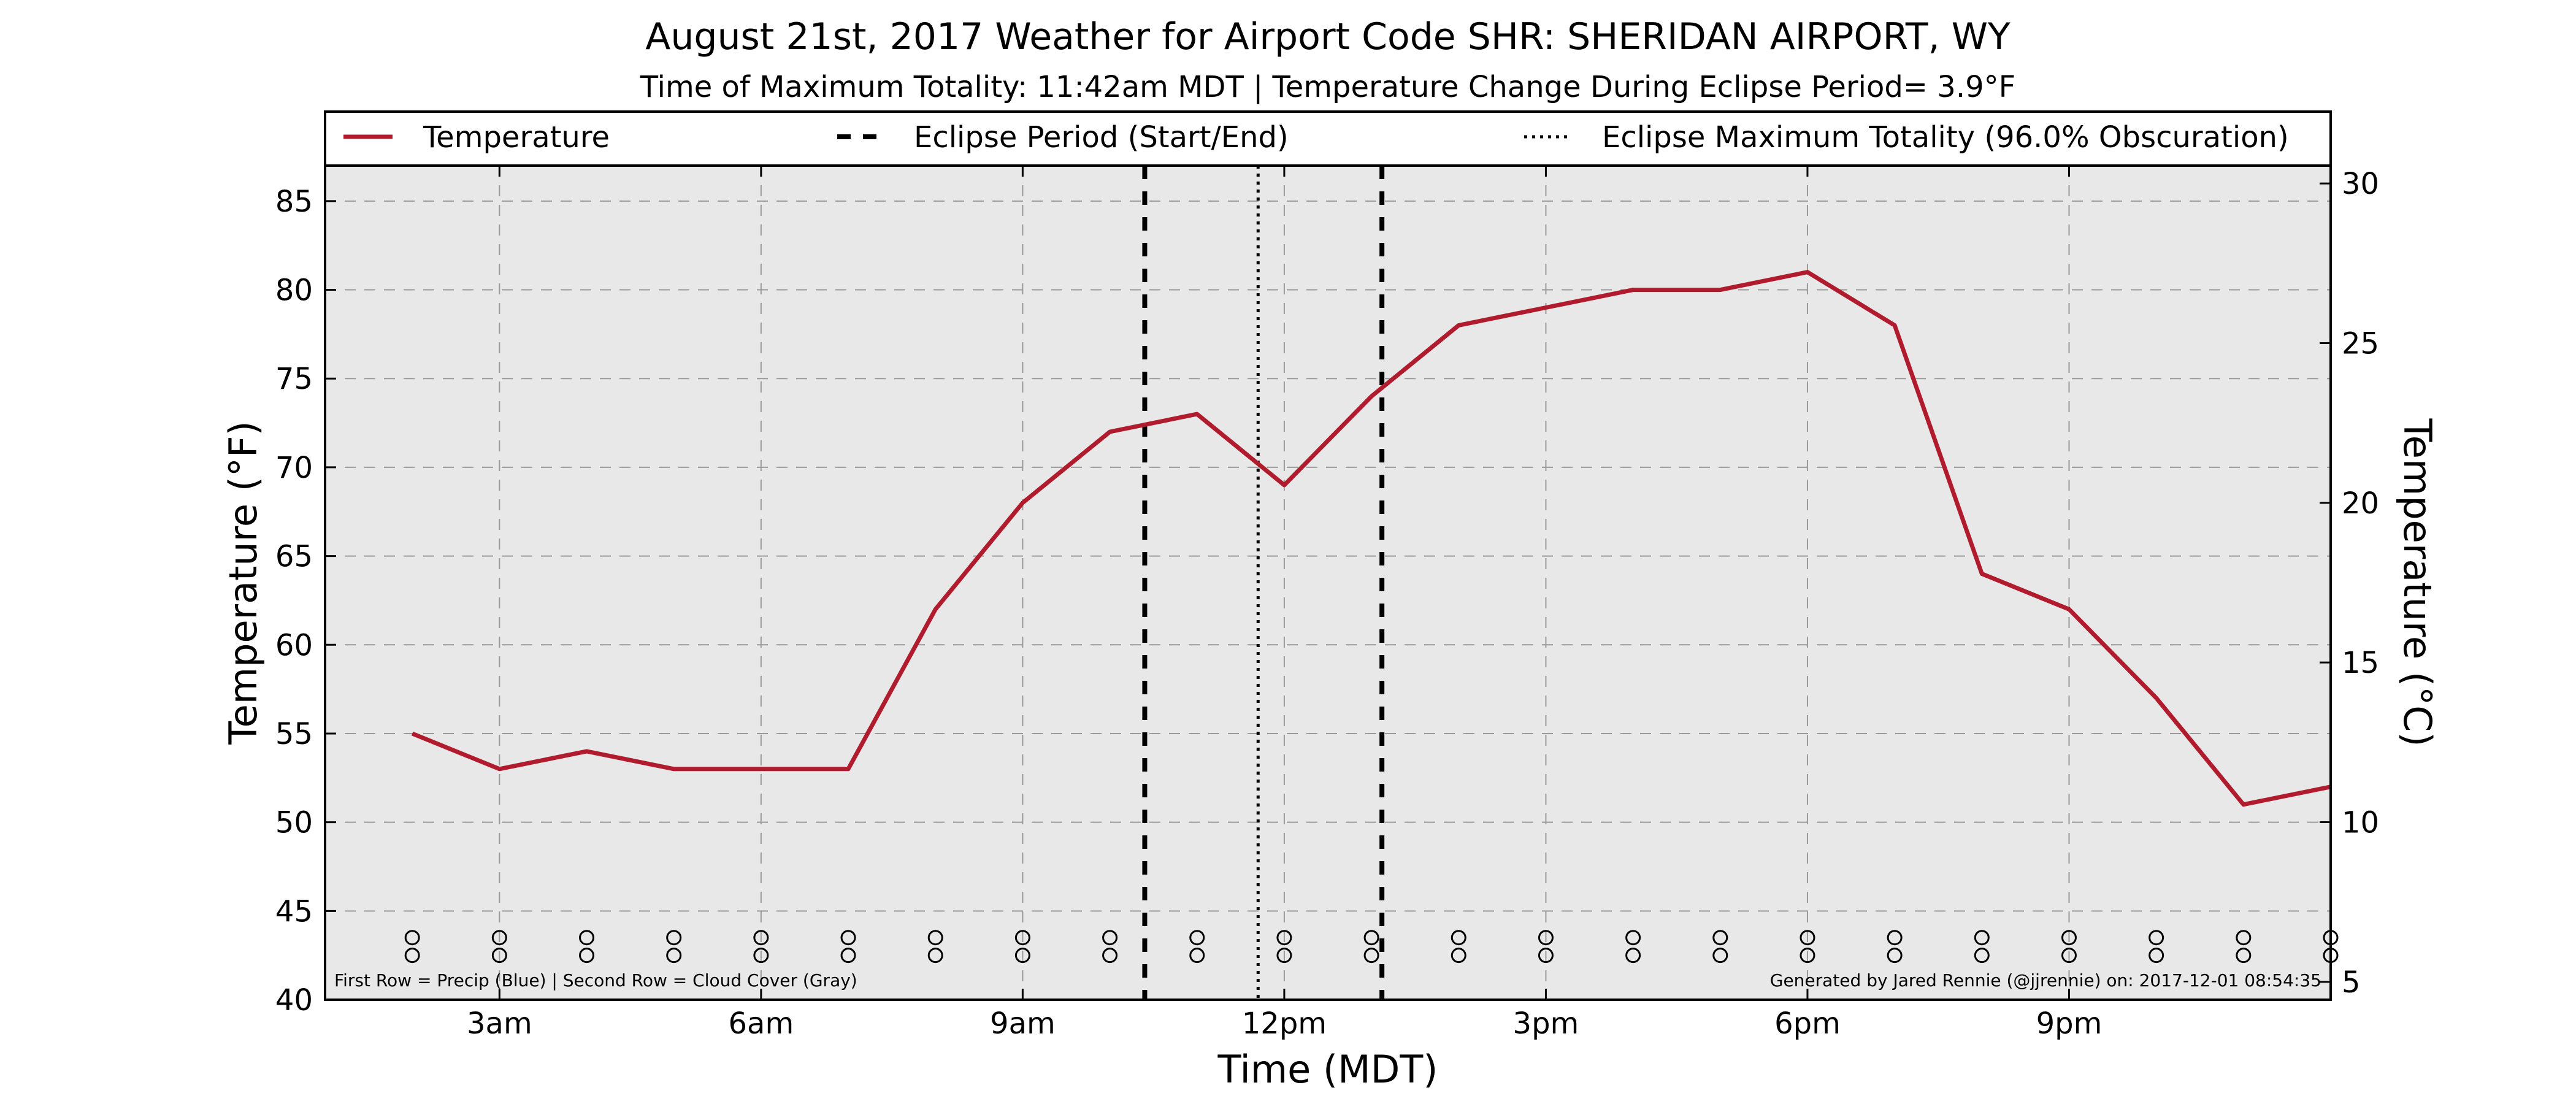 The image size is (2576, 1104). I want to click on x-tick-label: 3am, so click(499, 1023).